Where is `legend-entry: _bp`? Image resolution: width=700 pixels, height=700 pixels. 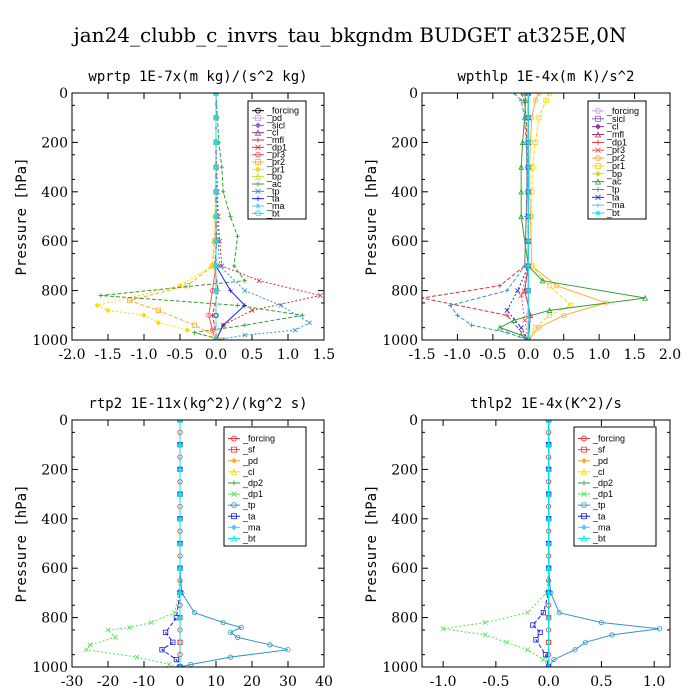 legend-entry: _bp is located at coordinates (267, 177).